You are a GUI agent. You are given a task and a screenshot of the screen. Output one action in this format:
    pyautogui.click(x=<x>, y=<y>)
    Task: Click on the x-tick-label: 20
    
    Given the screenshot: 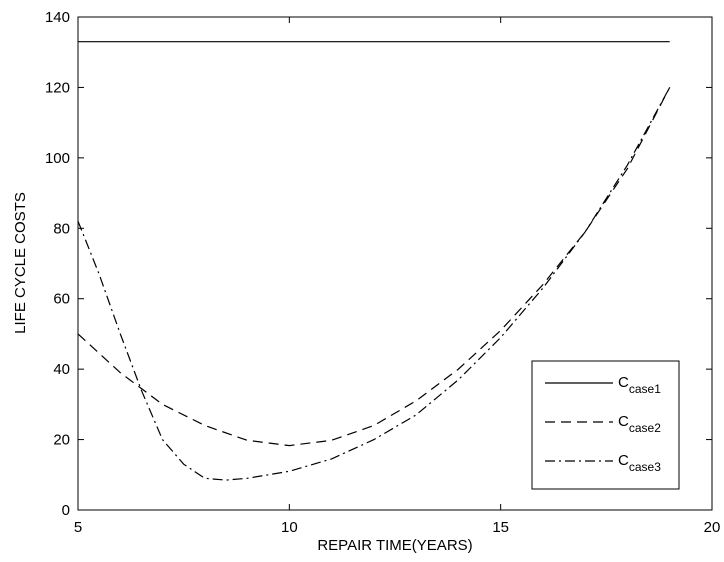 What is the action you would take?
    pyautogui.click(x=712, y=527)
    